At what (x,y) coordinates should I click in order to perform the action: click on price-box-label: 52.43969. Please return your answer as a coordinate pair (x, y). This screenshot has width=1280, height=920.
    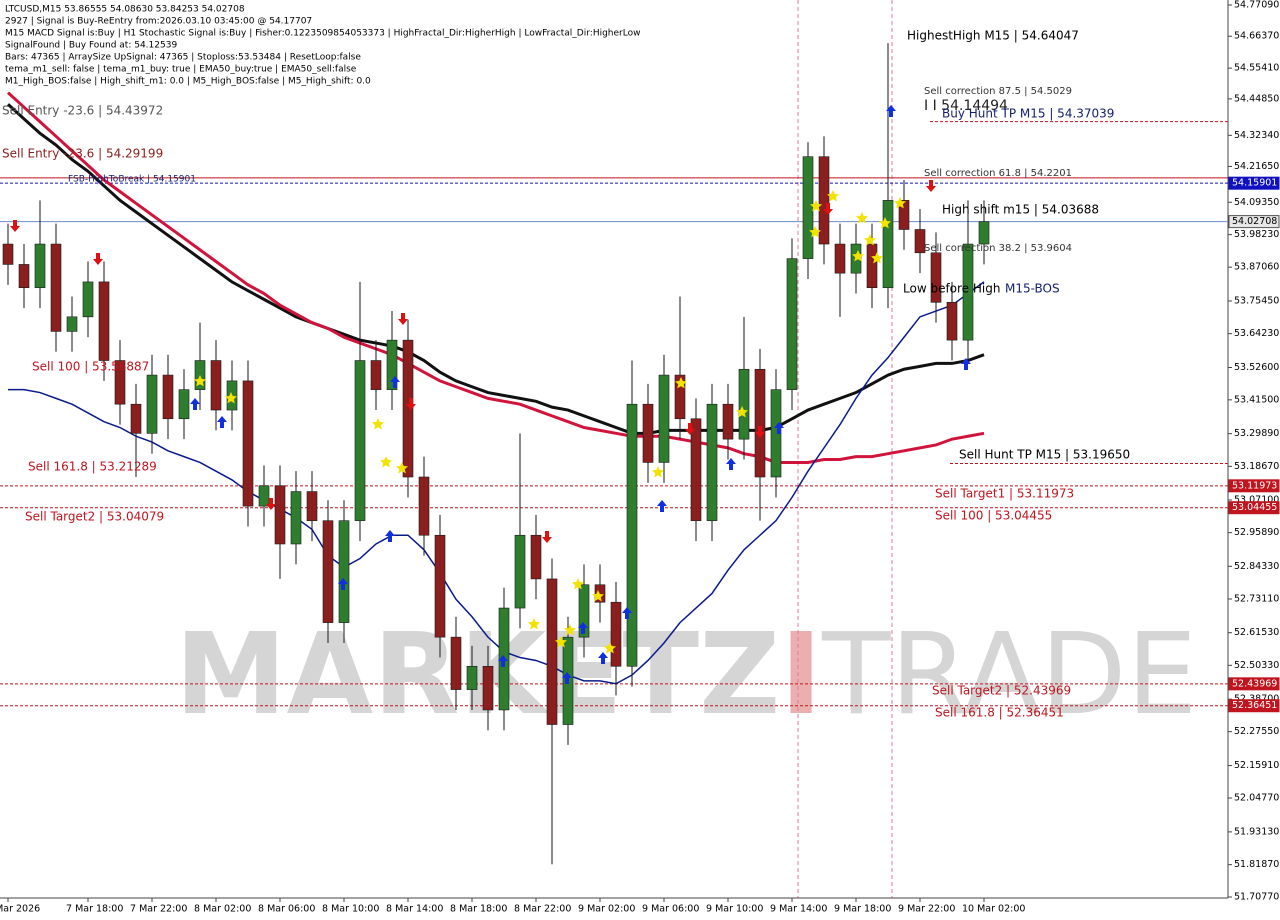
    Looking at the image, I should click on (1254, 683).